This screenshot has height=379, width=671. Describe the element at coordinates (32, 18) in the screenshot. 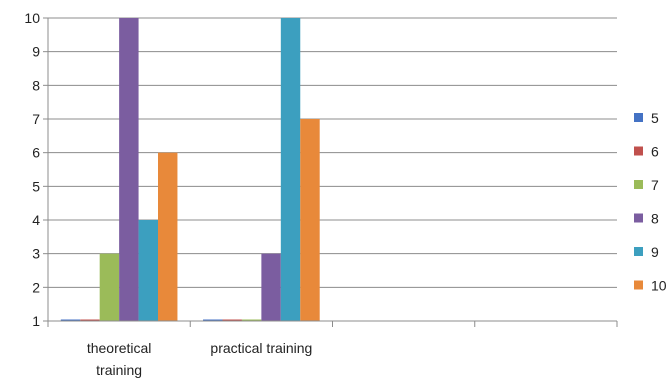

I see `y-tick-label: 10` at that location.